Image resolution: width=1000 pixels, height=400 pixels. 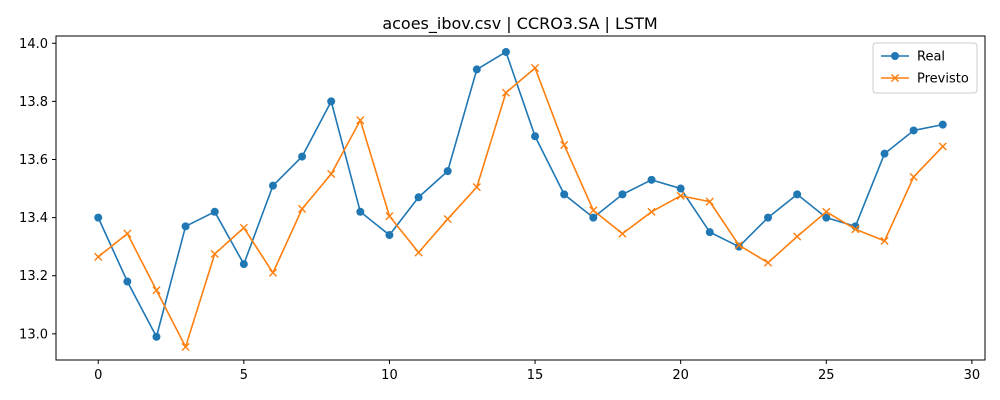 I want to click on y-tick-label: 13.0, so click(x=33, y=334).